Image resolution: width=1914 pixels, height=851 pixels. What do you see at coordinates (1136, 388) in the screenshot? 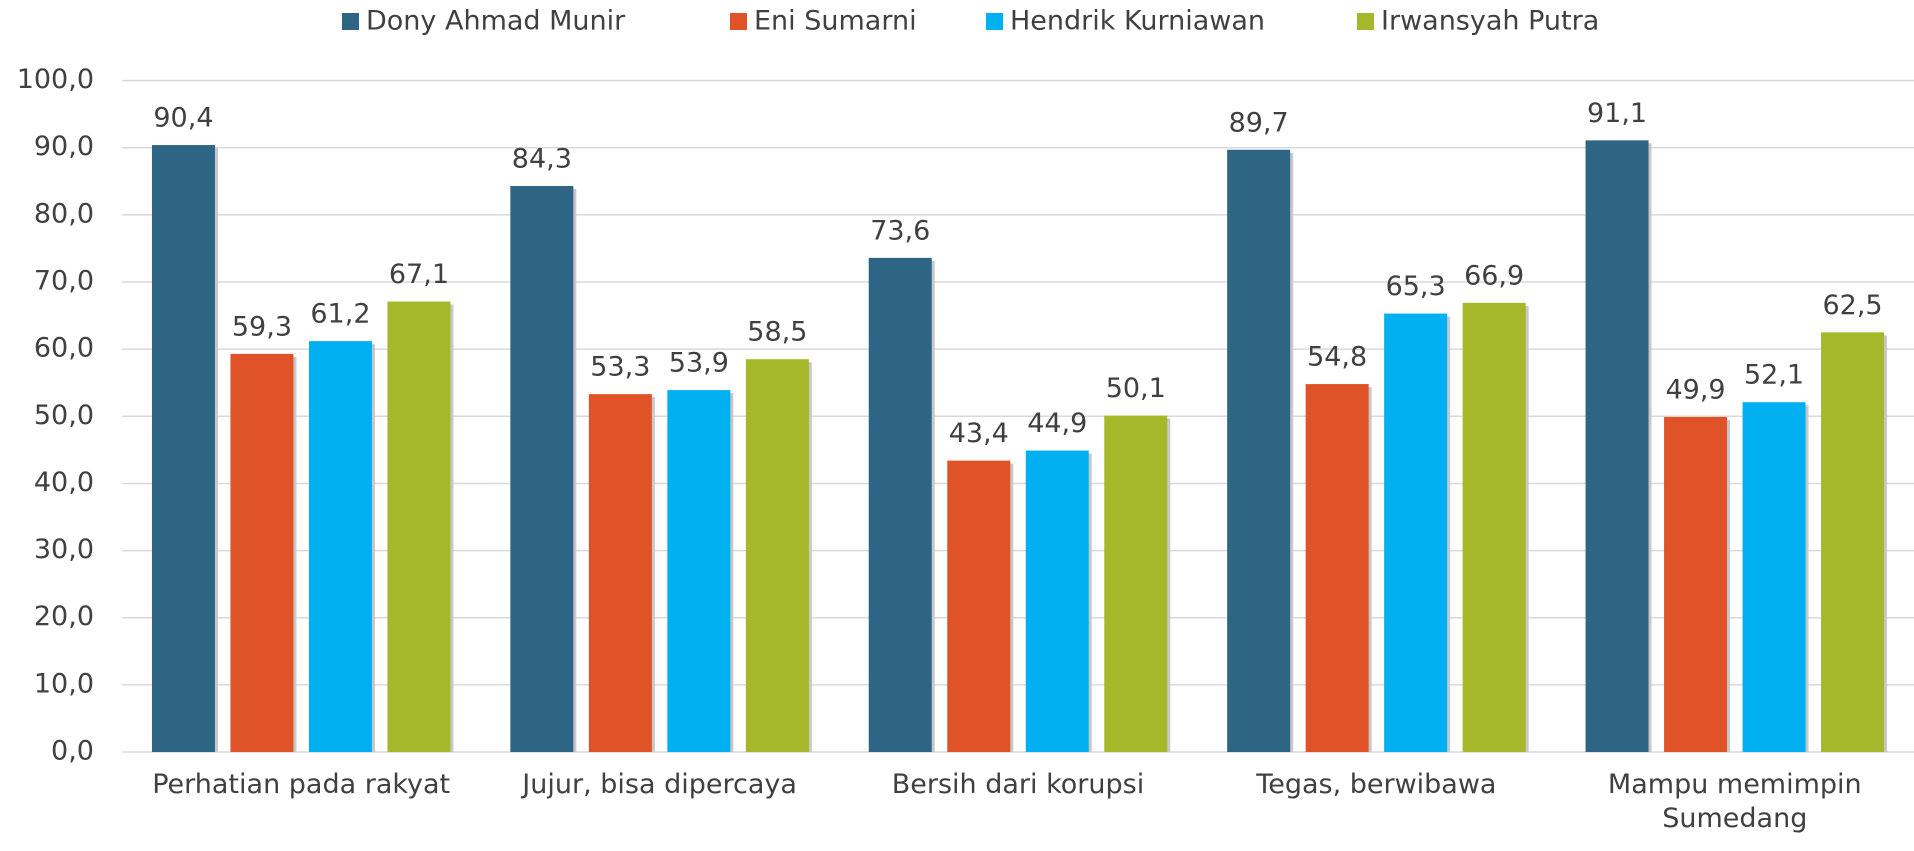
I see `value-label: 50,1` at bounding box center [1136, 388].